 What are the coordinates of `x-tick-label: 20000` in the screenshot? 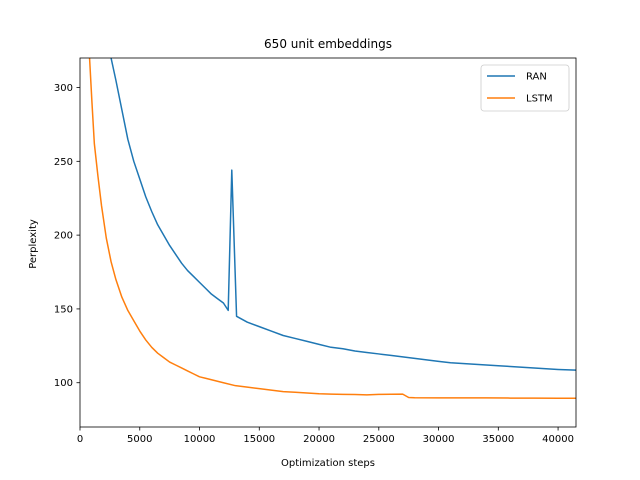 It's located at (319, 439).